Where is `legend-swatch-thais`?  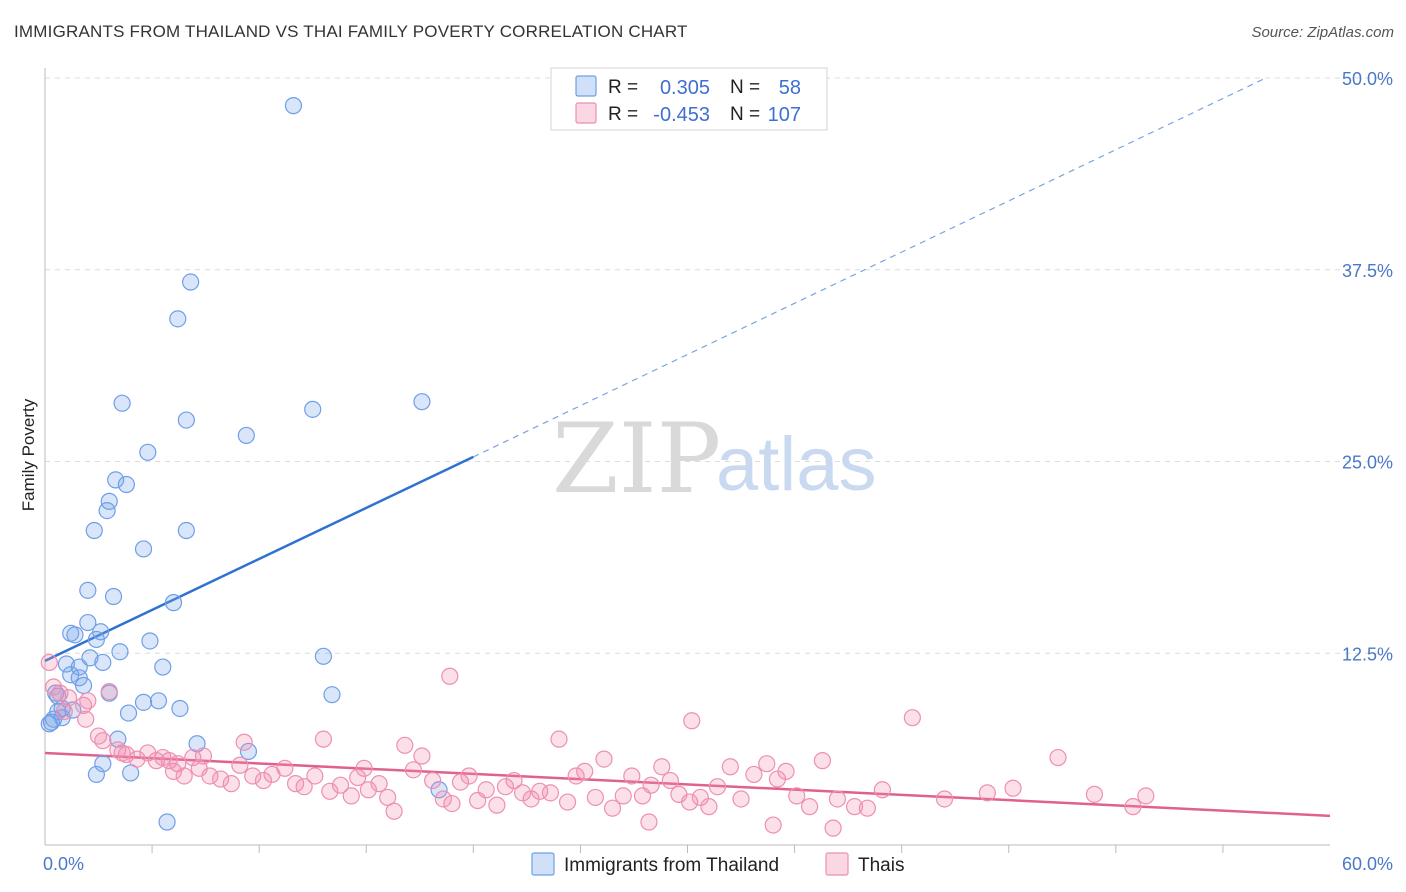 legend-swatch-thais is located at coordinates (586, 113).